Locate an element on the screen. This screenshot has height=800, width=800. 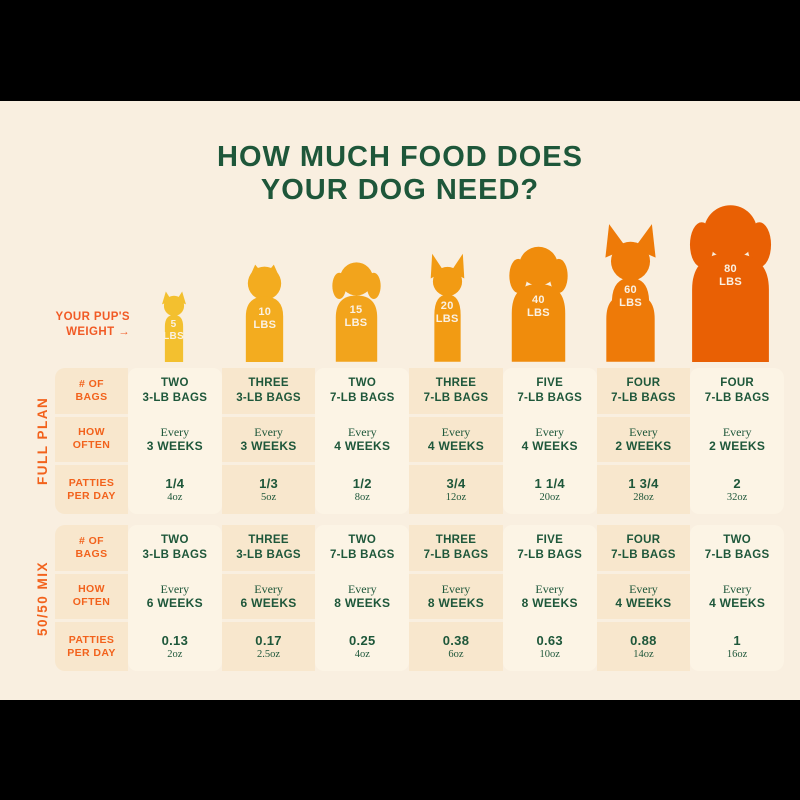
pomeranian-silhouette-icon: 10 LBS is located at coordinates (264, 312).